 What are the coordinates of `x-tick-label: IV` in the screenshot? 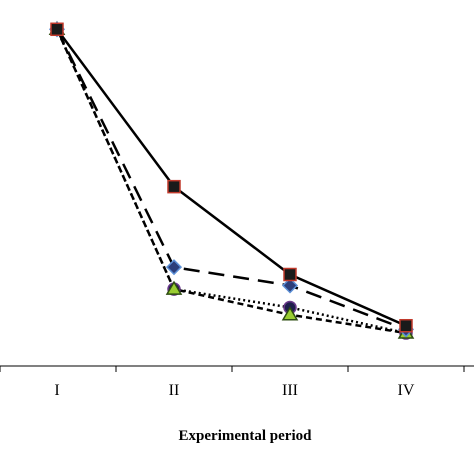 It's located at (406, 390).